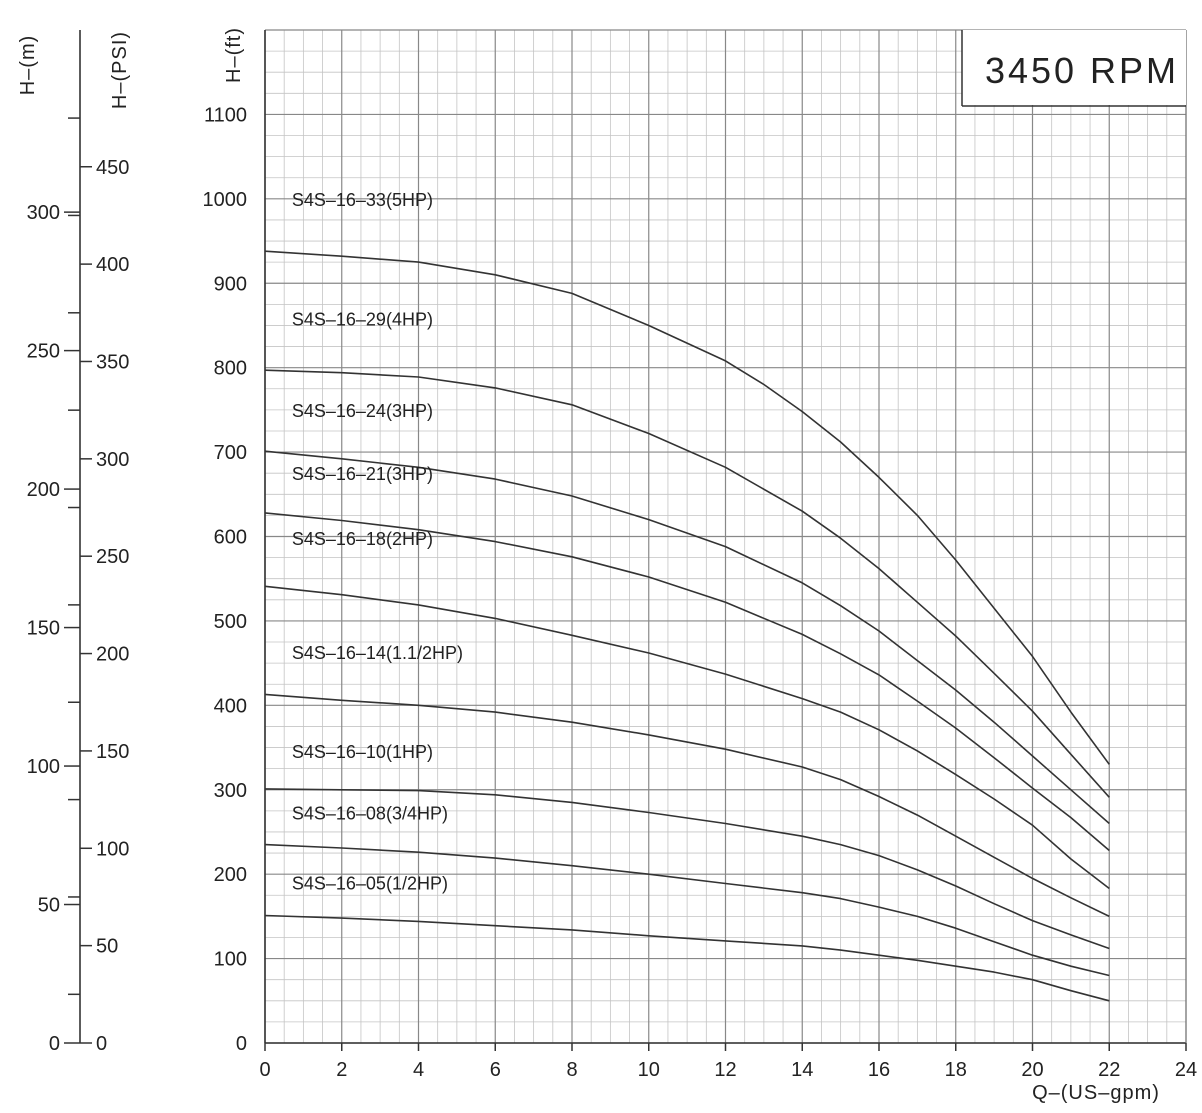 The height and width of the screenshot is (1113, 1202). I want to click on y-axis-ft-title: H–(ft), so click(234, 55).